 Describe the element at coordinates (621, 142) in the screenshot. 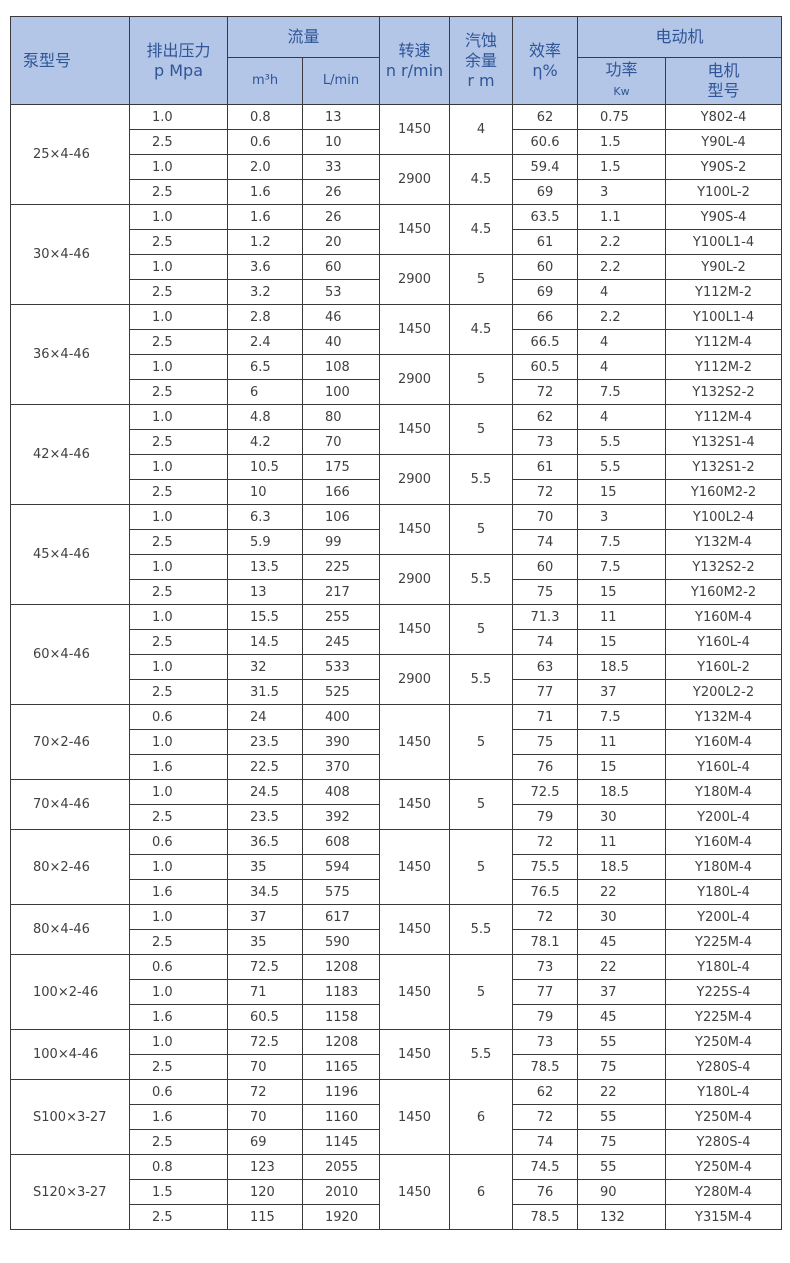

I see `cell-power: 1.5` at that location.